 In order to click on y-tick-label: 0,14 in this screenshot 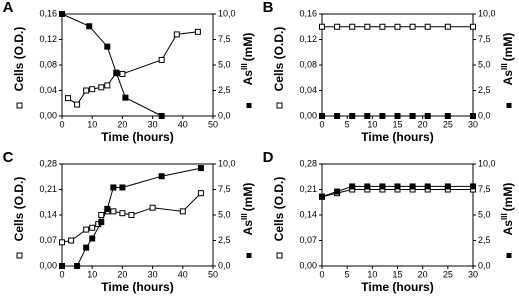, I will do `click(308, 214)`.